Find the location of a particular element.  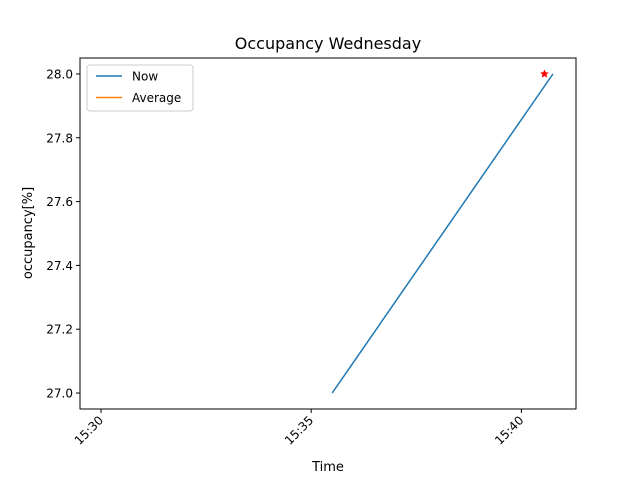

chart-title: Occupancy Wednesday is located at coordinates (328, 43).